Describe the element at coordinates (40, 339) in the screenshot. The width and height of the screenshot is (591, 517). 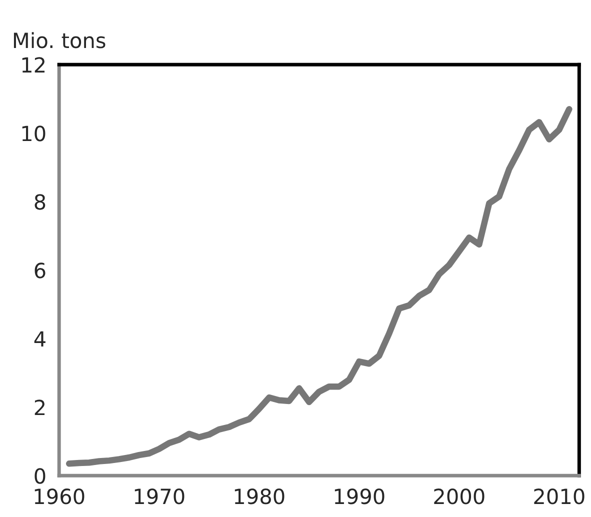
I see `y-tick-label: 4` at that location.